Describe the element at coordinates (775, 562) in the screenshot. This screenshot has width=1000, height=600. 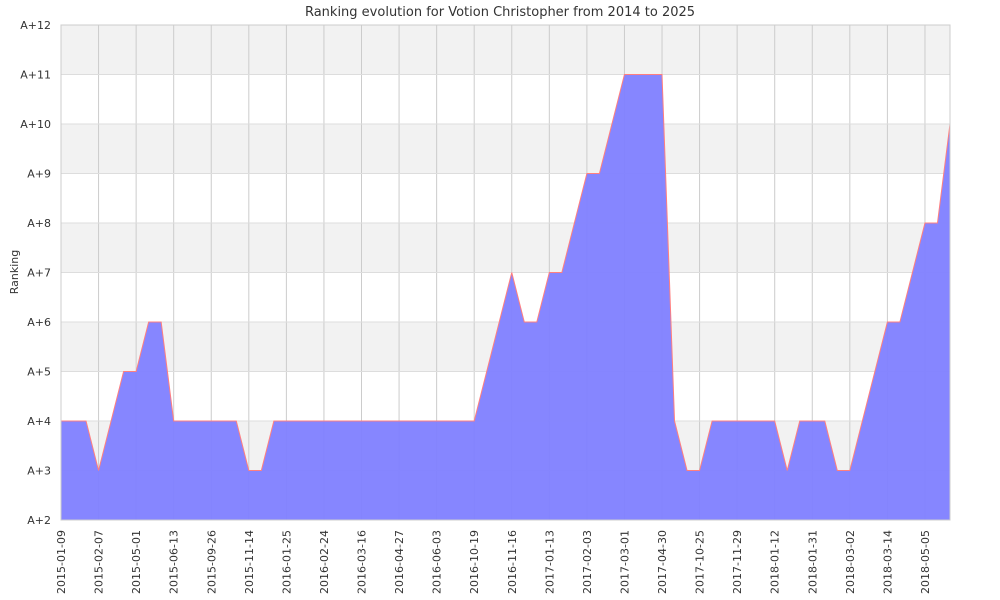
I see `x-tick-label: 2018-01-12` at that location.